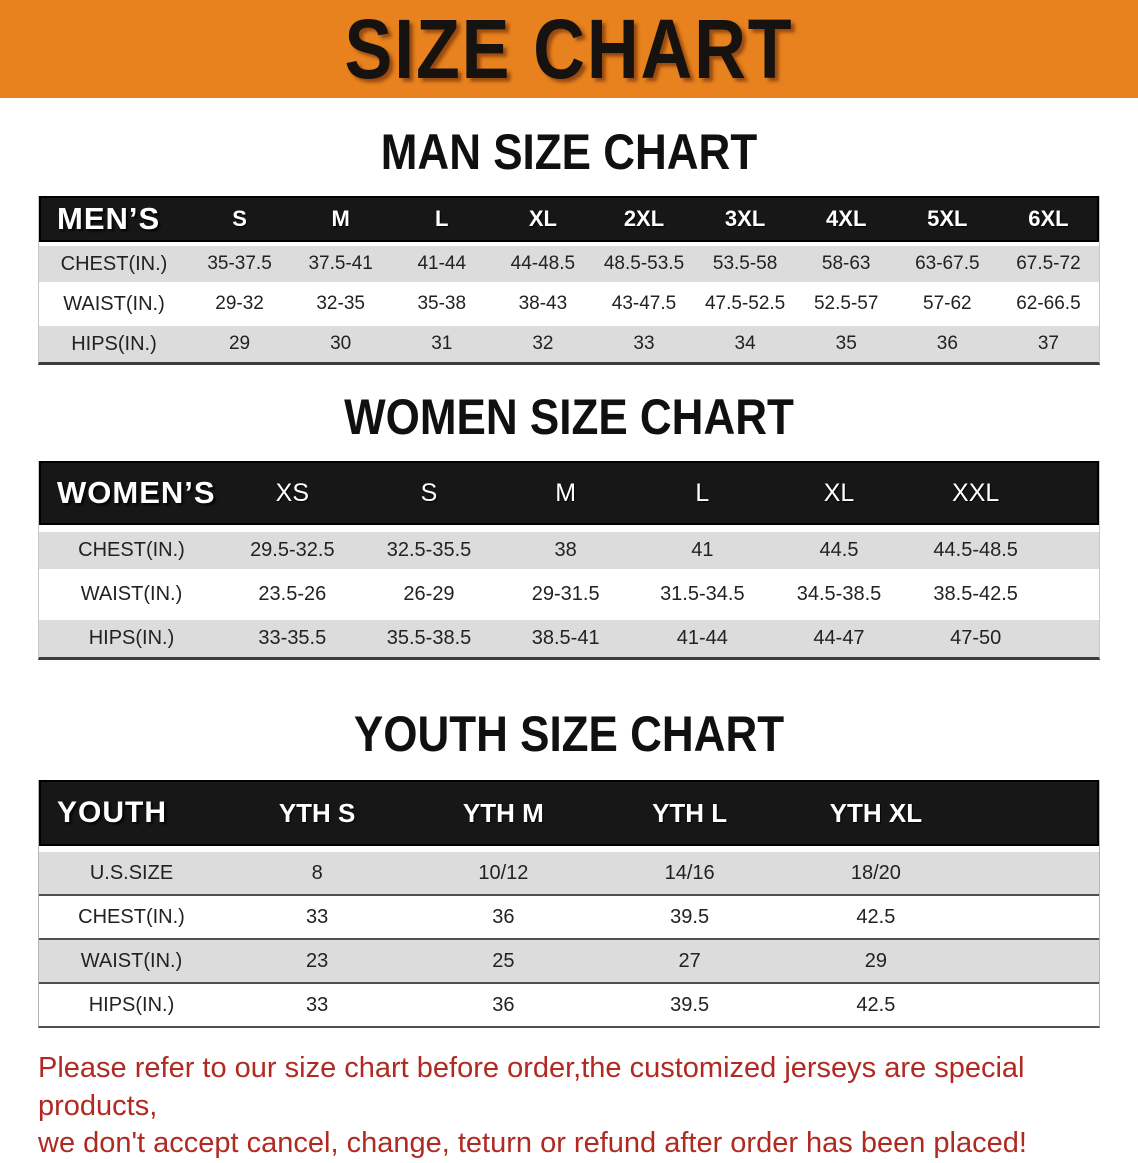 The image size is (1138, 1163). What do you see at coordinates (569, 813) in the screenshot?
I see `table-header-row: YOUTH YTH S YTH M YTH L YTH XL` at bounding box center [569, 813].